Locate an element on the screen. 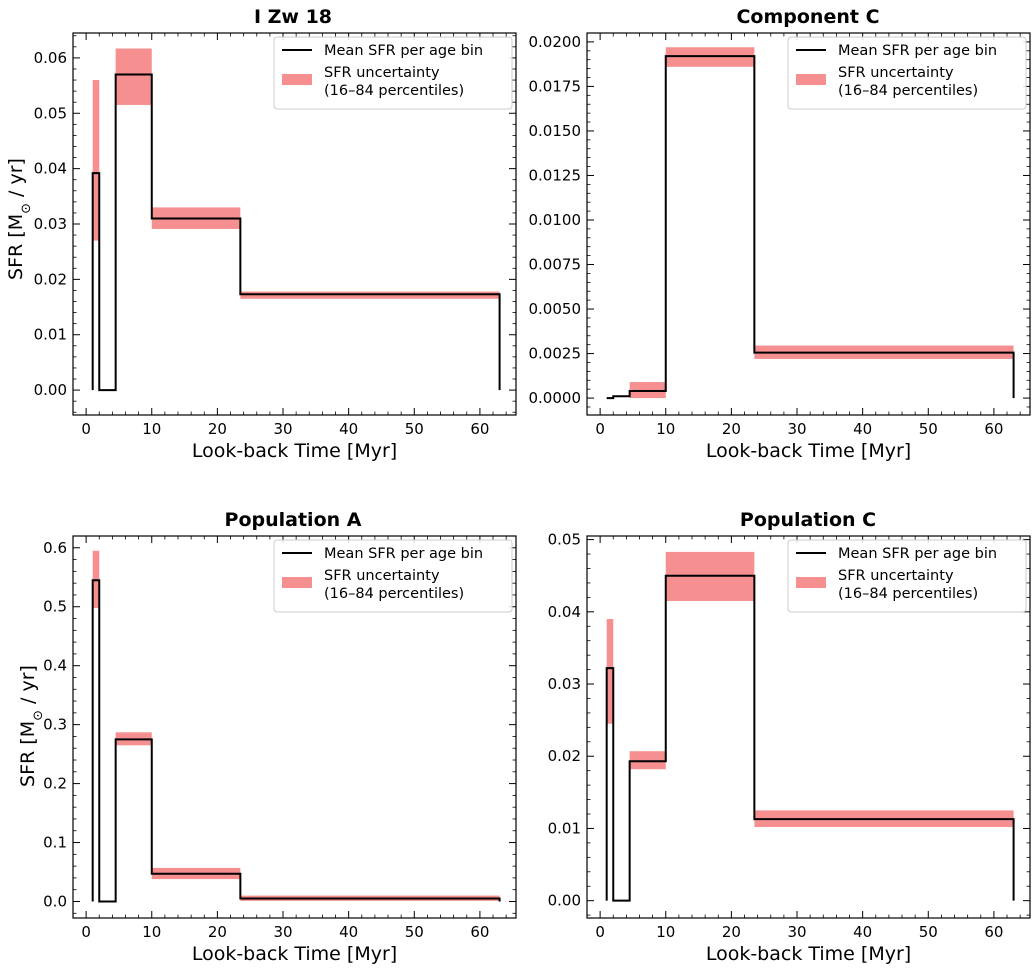  y-tick-label: 0.04 is located at coordinates (50, 169).